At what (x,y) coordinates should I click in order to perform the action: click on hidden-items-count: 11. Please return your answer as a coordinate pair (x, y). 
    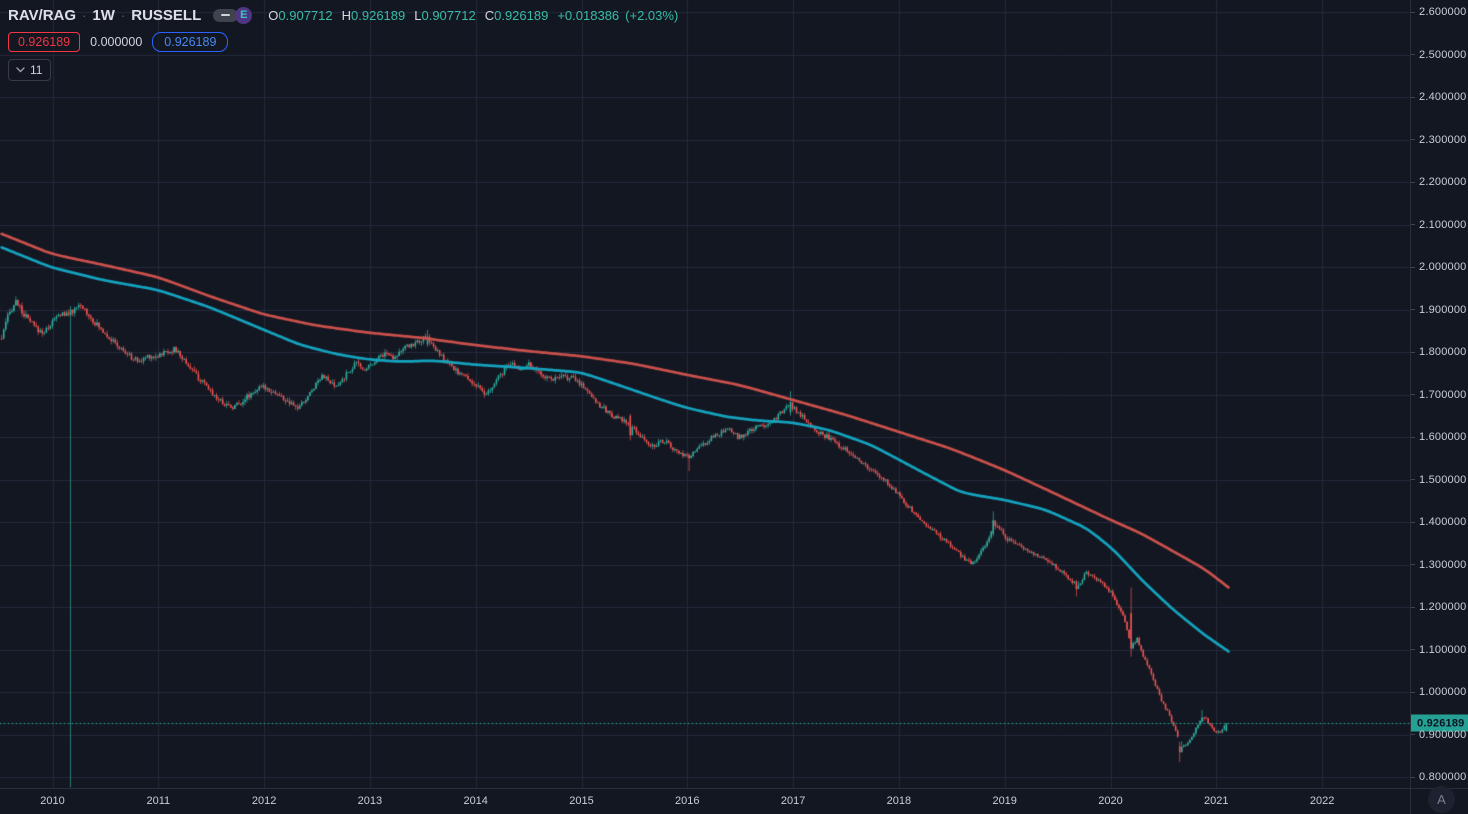
    Looking at the image, I should click on (36, 70).